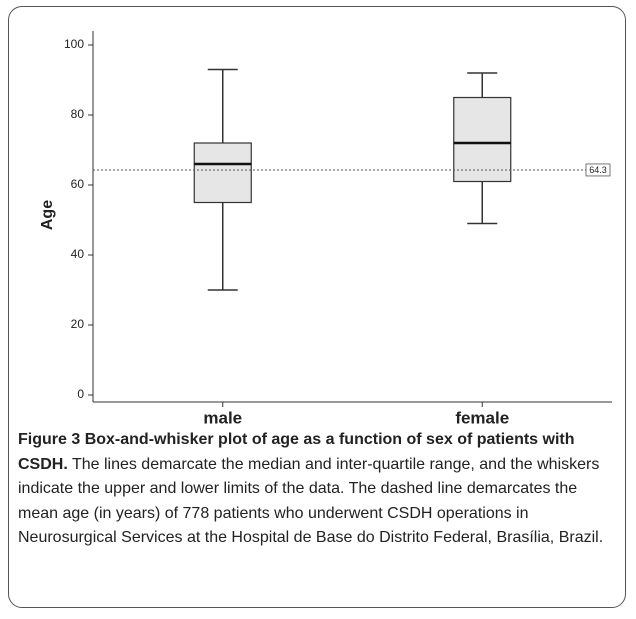 This screenshot has width=636, height=619. Describe the element at coordinates (80, 394) in the screenshot. I see `y-tick-label: 0` at that location.